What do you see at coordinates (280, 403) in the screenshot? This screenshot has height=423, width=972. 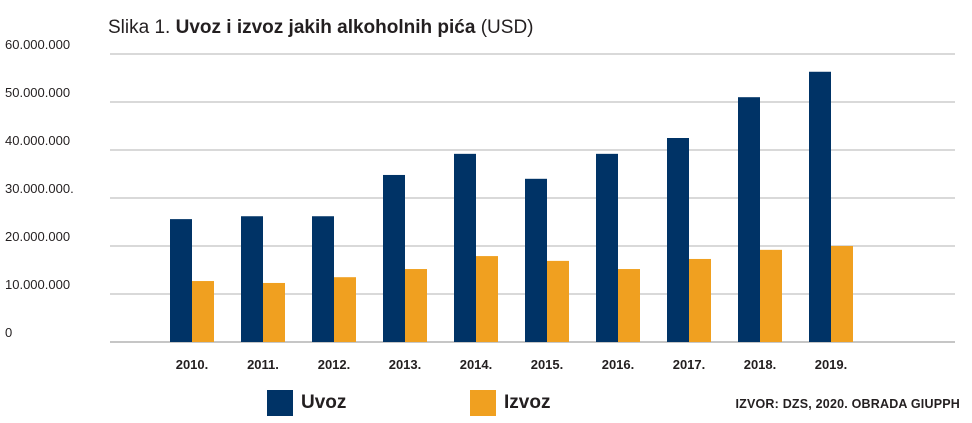 I see `legend-swatch-uvoz` at bounding box center [280, 403].